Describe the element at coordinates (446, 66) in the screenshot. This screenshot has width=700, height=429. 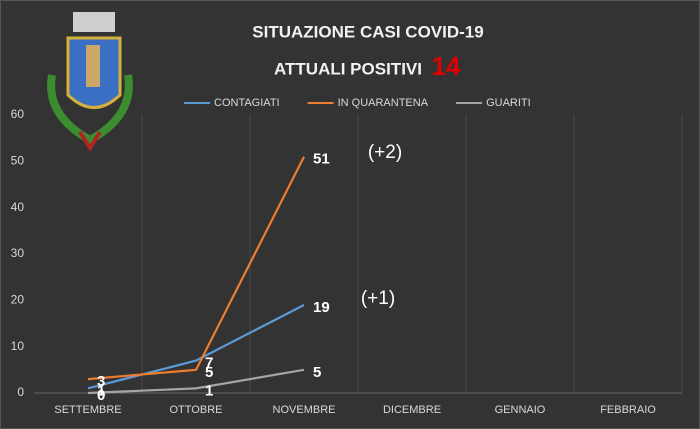
I see `positive-count: 14` at that location.